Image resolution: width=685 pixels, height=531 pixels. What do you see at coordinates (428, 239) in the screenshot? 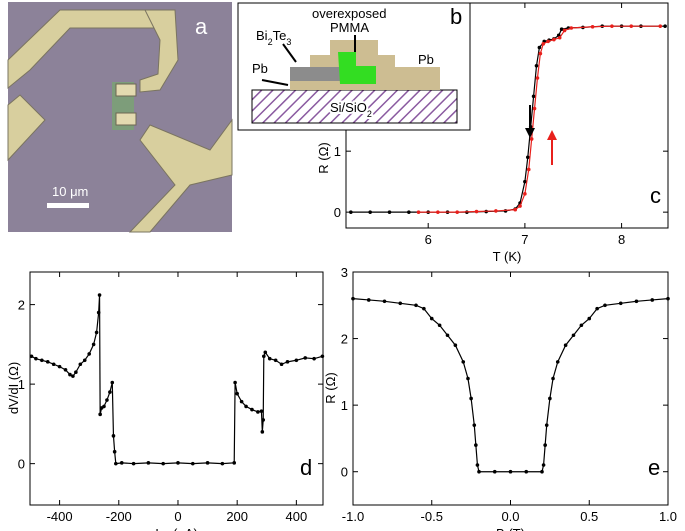
I see `x-tick-label: 6` at bounding box center [428, 239].